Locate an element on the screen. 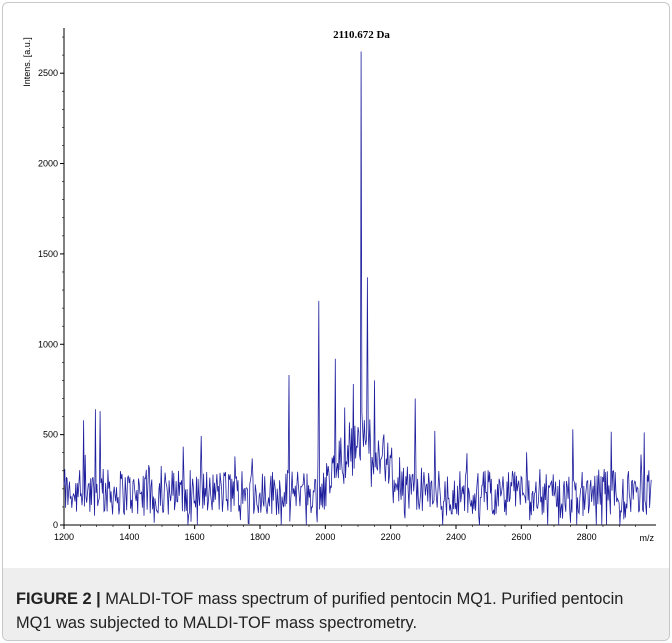 The width and height of the screenshot is (672, 643). x-tick-label: 1600 is located at coordinates (195, 537).